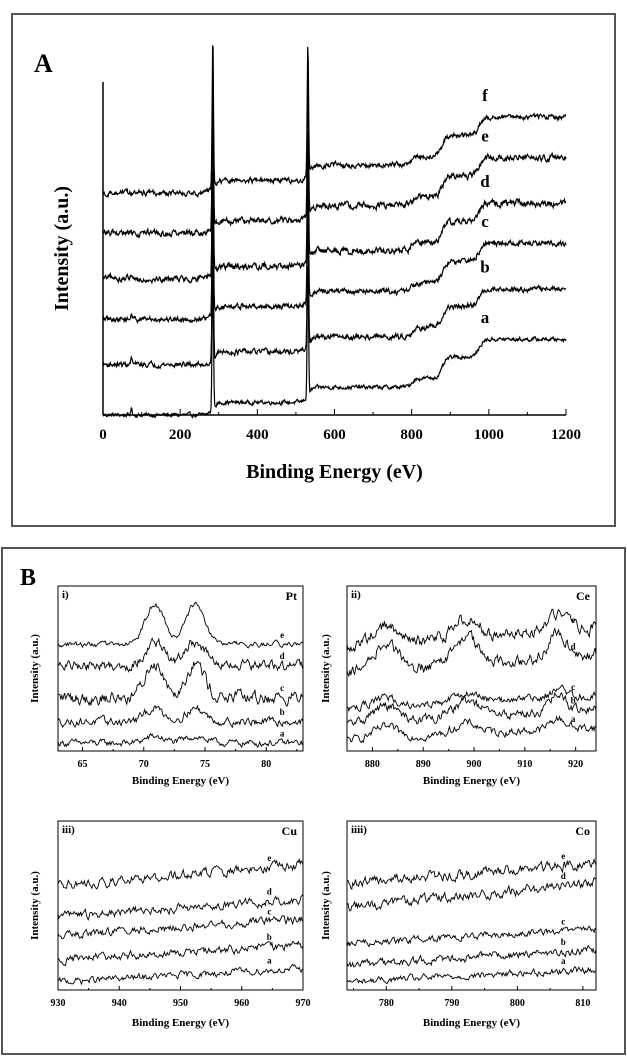 This screenshot has height=1056, width=627. What do you see at coordinates (563, 942) in the screenshot?
I see `panel-b-iiii-series-b-label: b` at bounding box center [563, 942].